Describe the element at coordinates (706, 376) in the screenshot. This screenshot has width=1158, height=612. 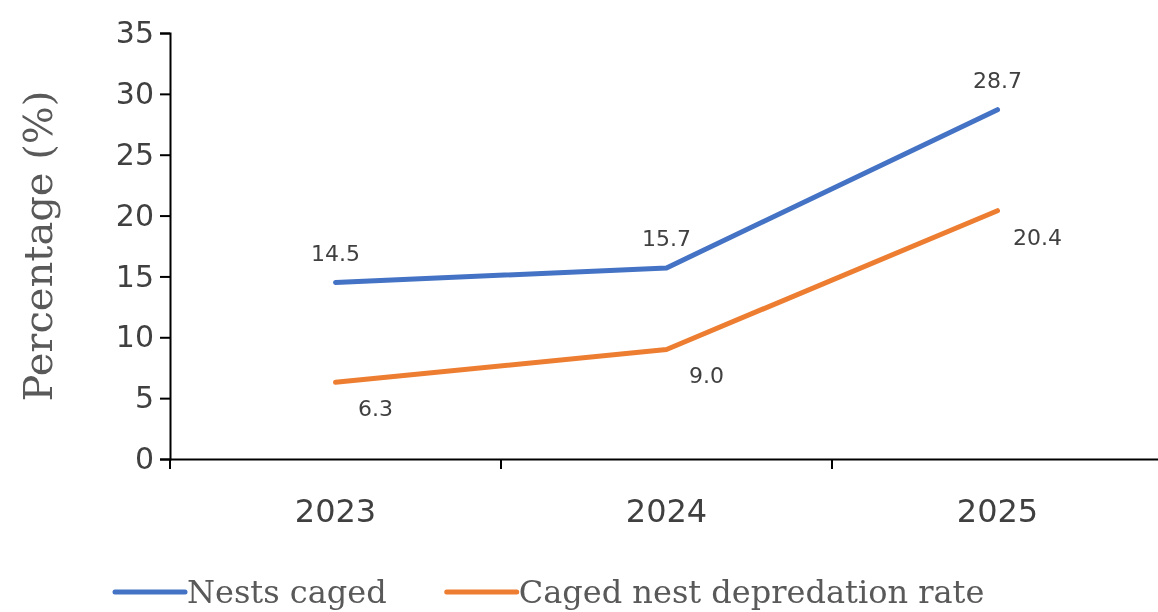
I see `data-label: 9.0` at that location.